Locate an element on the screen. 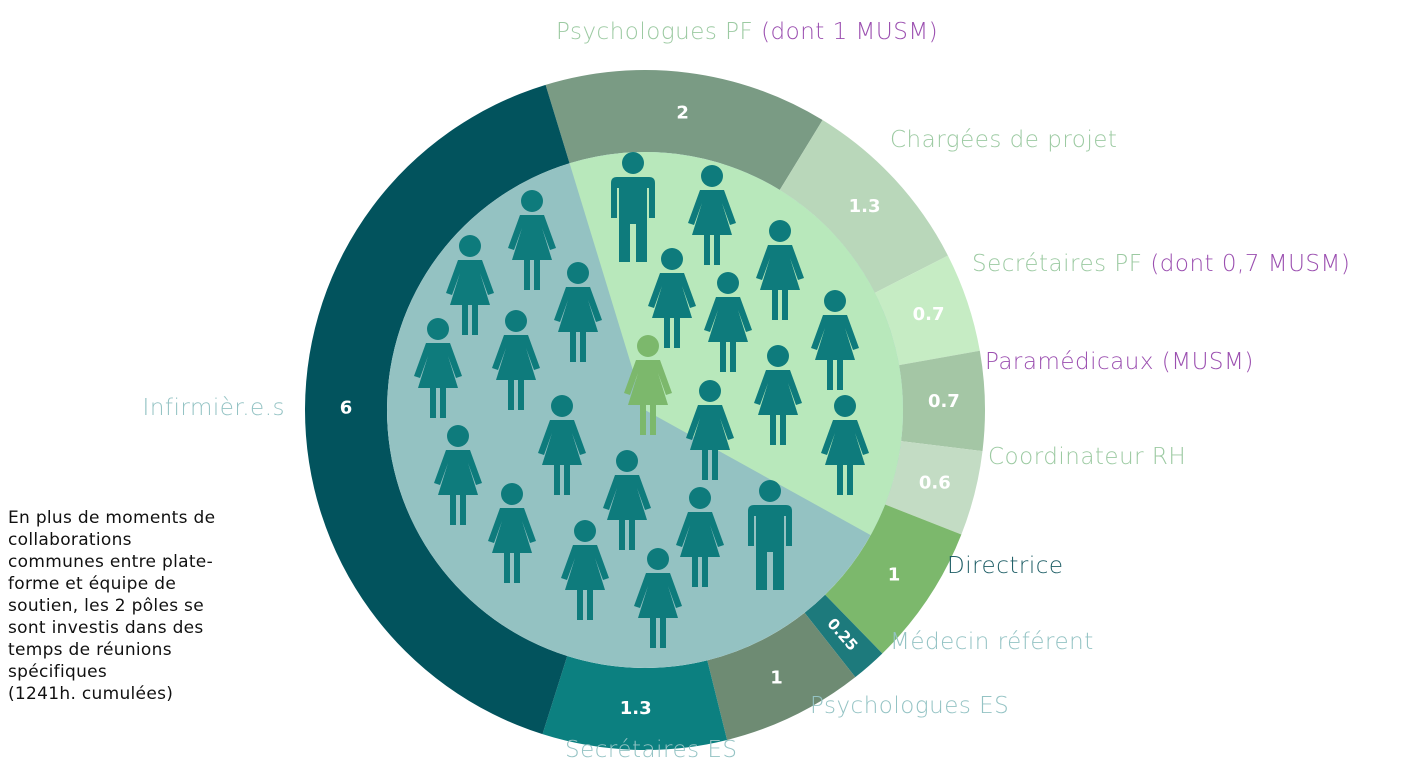 Image resolution: width=1410 pixels, height=765 pixels. category-name: Coordinateur RH is located at coordinates (1087, 457).